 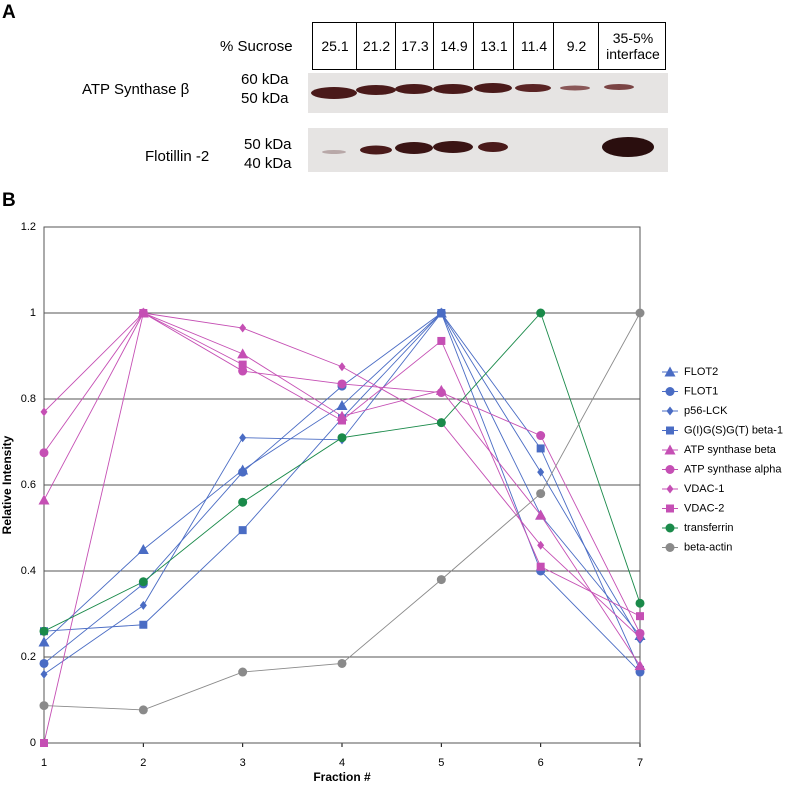 I want to click on row-label: Flotillin -2, so click(x=177, y=156).